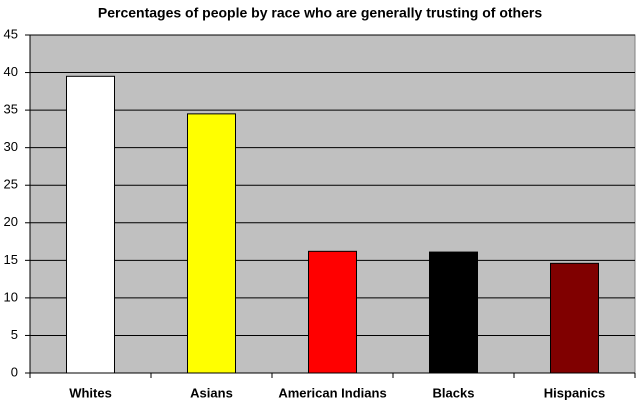 The width and height of the screenshot is (640, 405). Describe the element at coordinates (11, 109) in the screenshot. I see `y-tick-label: 35` at that location.